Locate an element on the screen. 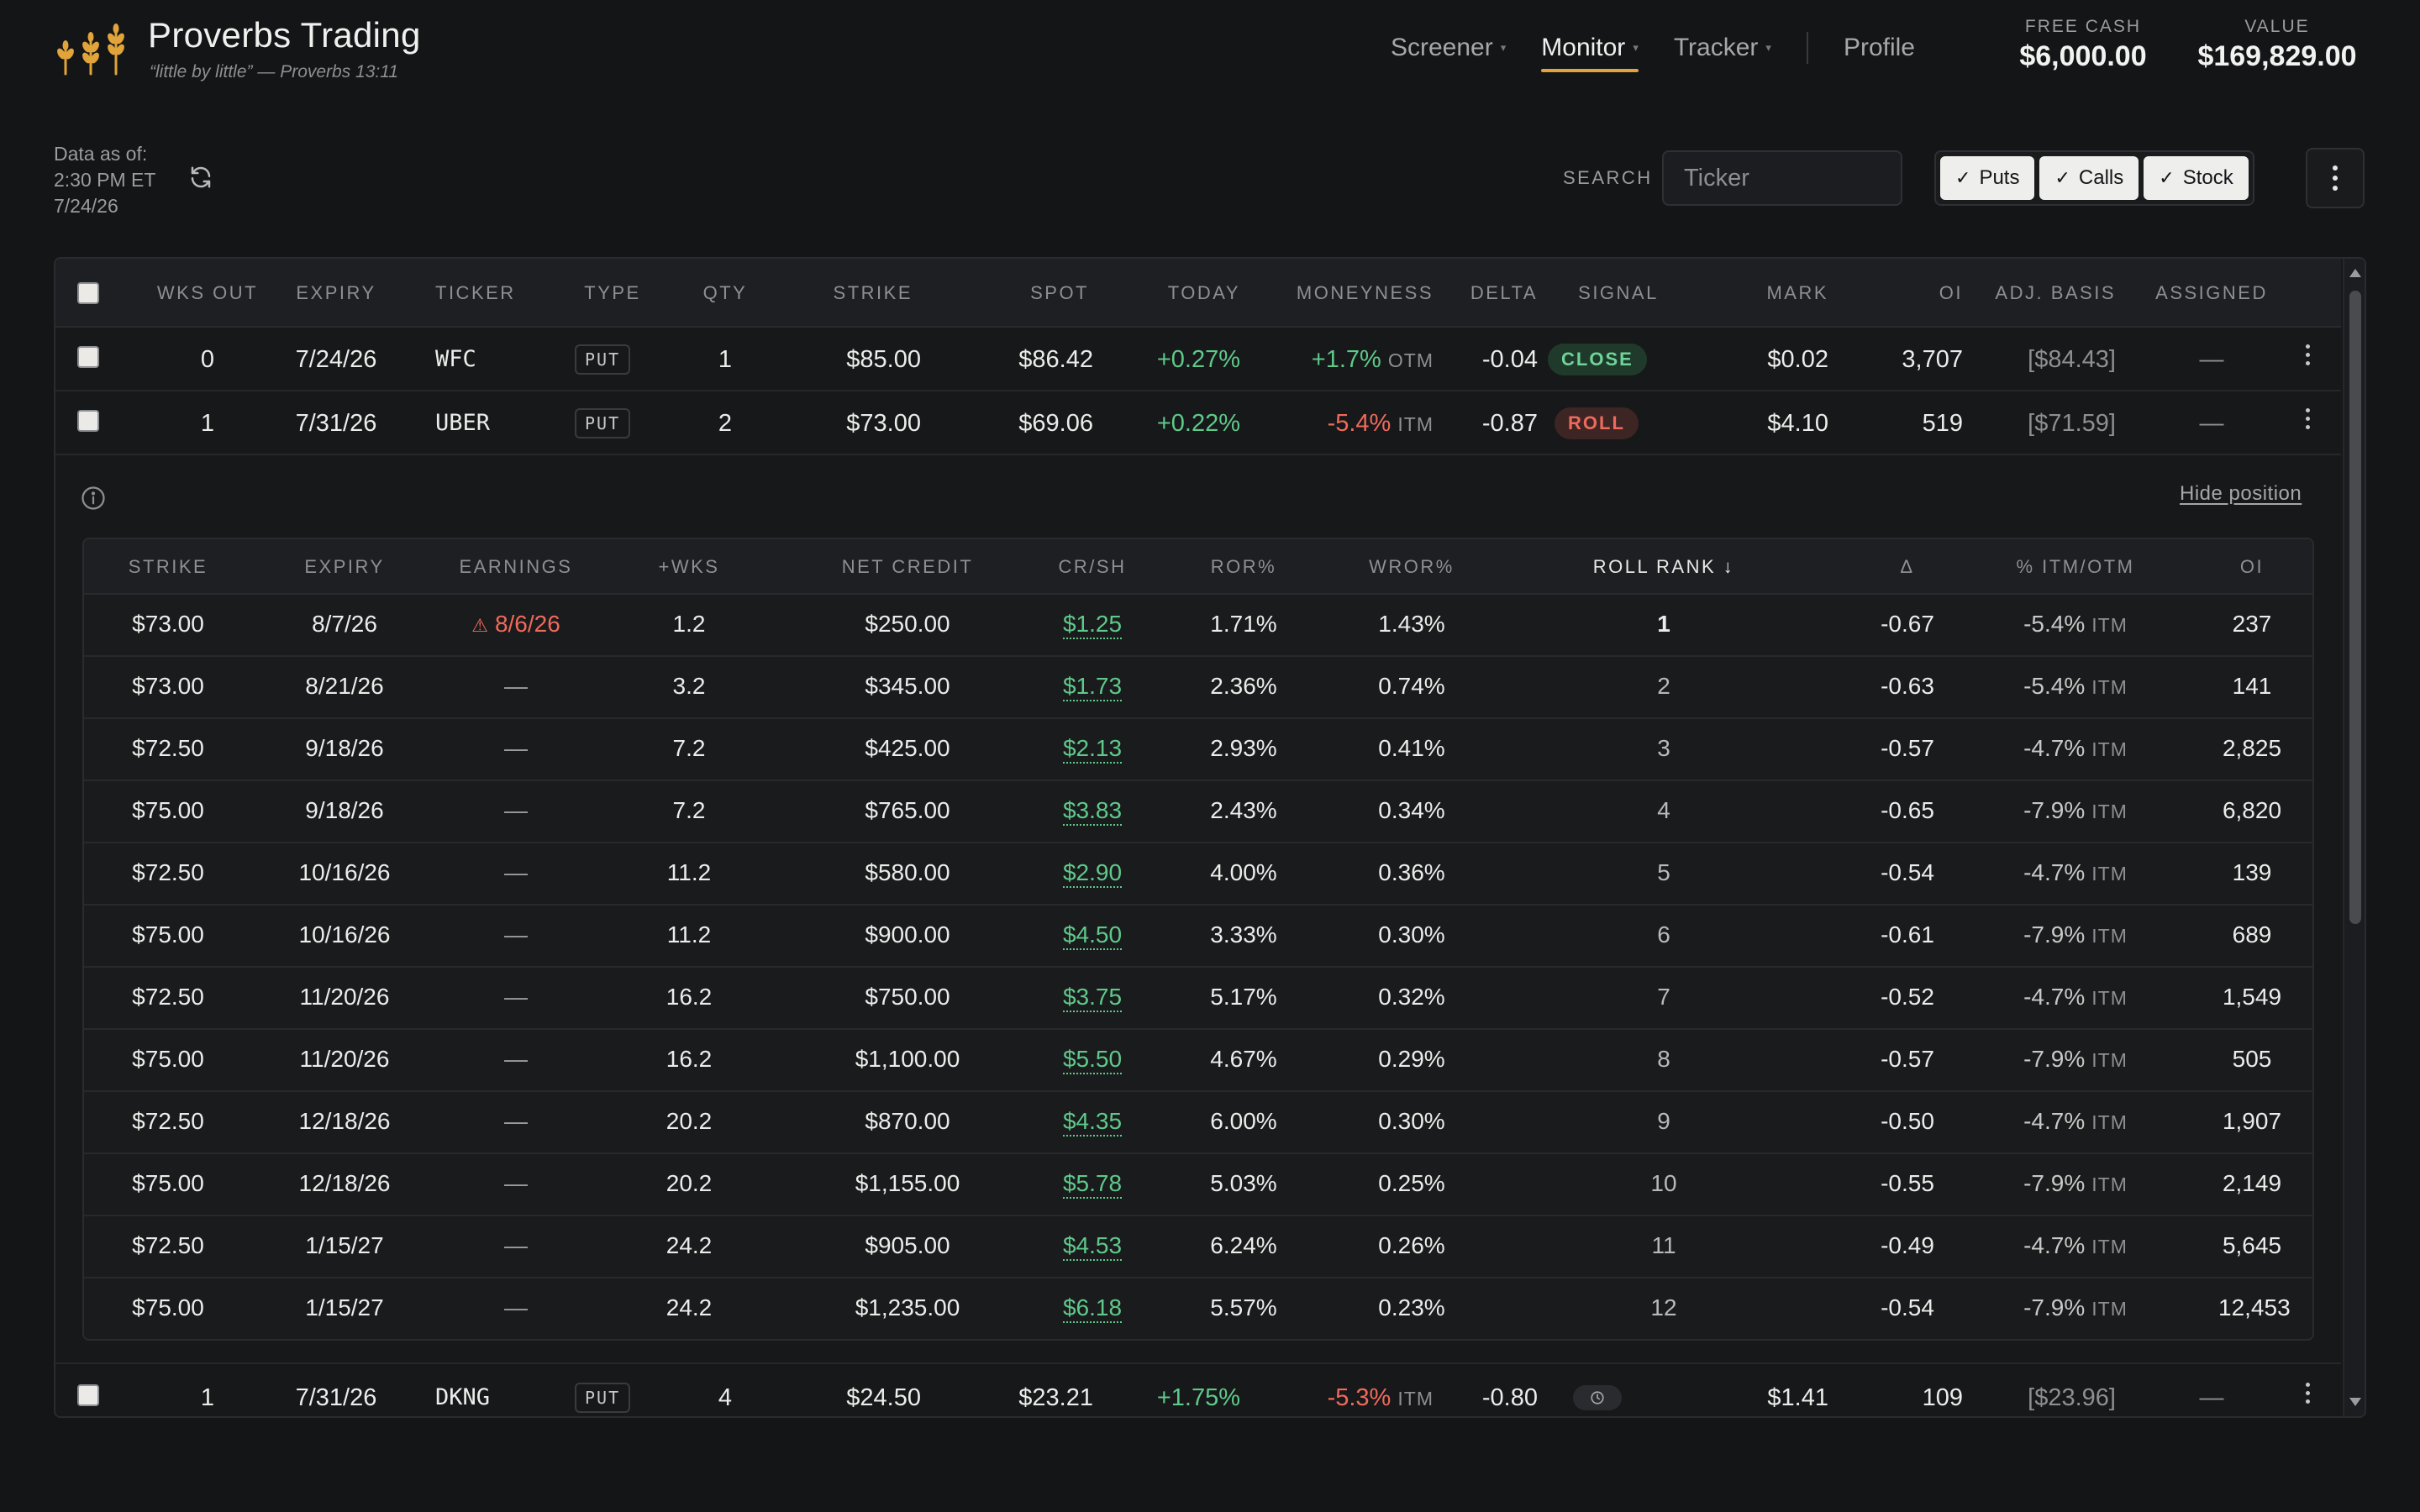  scroll-up-arrow-icon is located at coordinates (2355, 273).